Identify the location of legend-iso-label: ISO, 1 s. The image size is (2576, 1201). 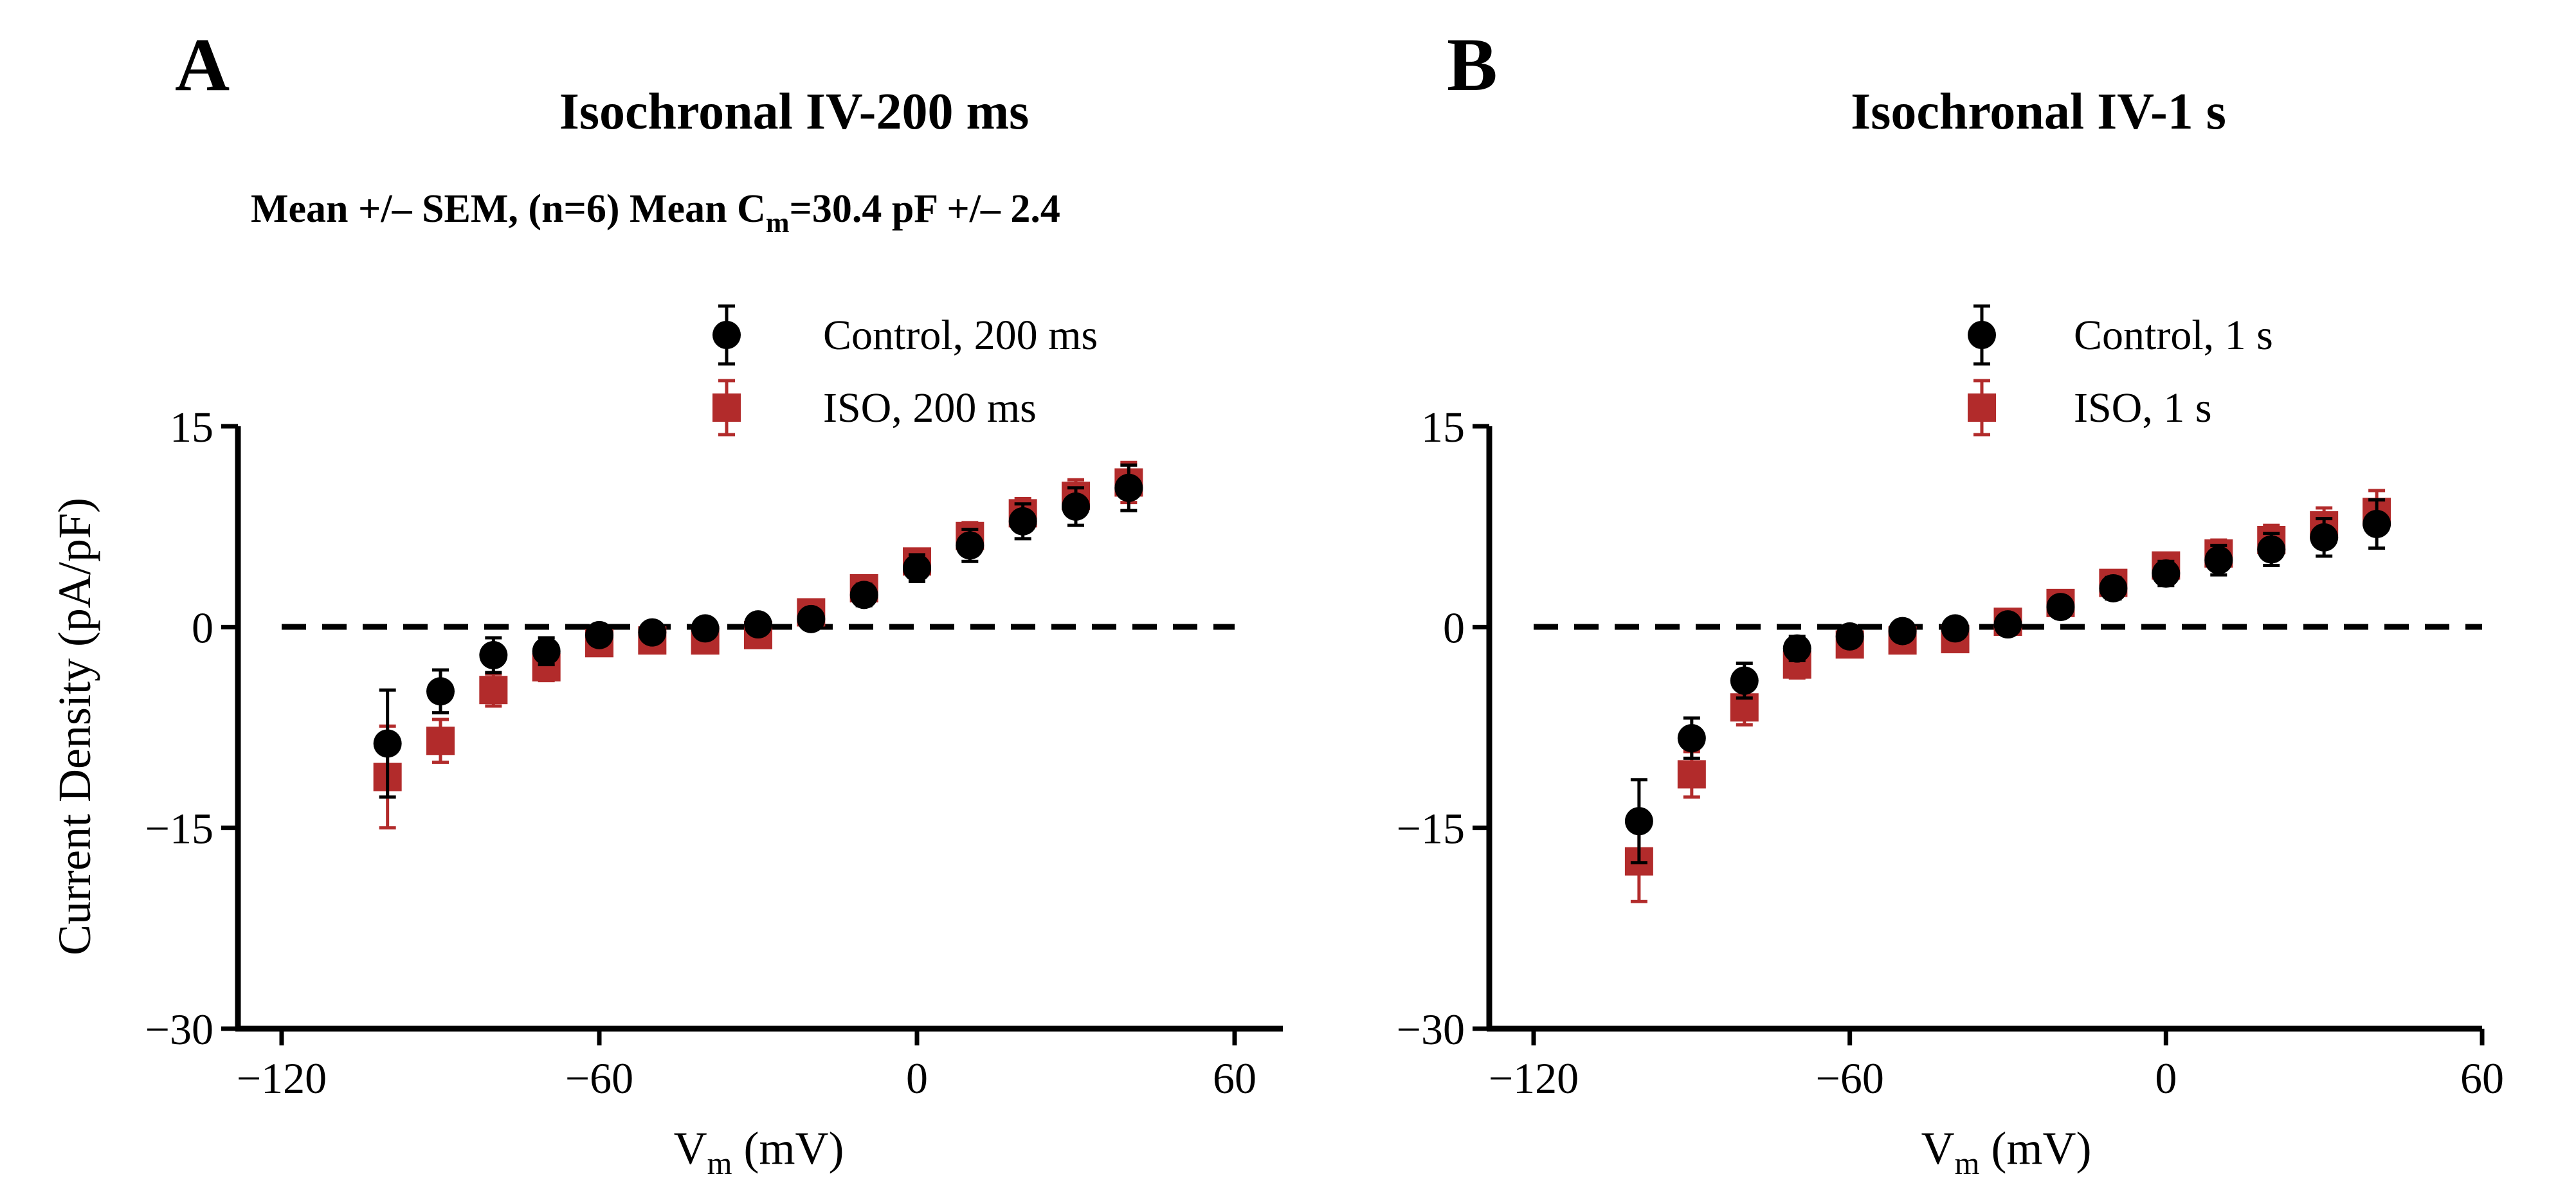
(2143, 407).